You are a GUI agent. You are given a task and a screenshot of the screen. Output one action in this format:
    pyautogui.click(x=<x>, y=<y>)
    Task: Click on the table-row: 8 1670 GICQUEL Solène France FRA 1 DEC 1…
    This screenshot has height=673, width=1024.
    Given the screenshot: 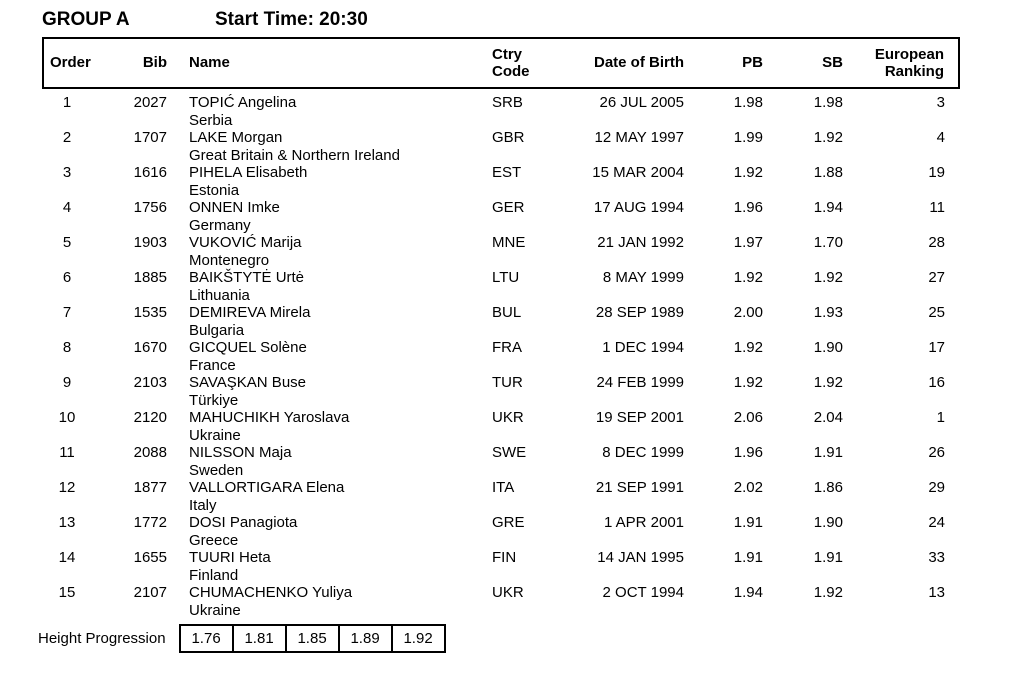 What is the action you would take?
    pyautogui.click(x=501, y=356)
    